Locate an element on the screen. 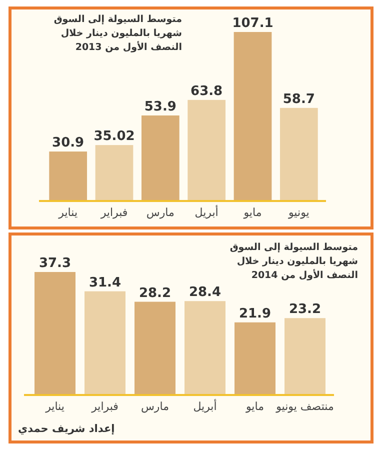  data-label: 23.2 is located at coordinates (305, 310).